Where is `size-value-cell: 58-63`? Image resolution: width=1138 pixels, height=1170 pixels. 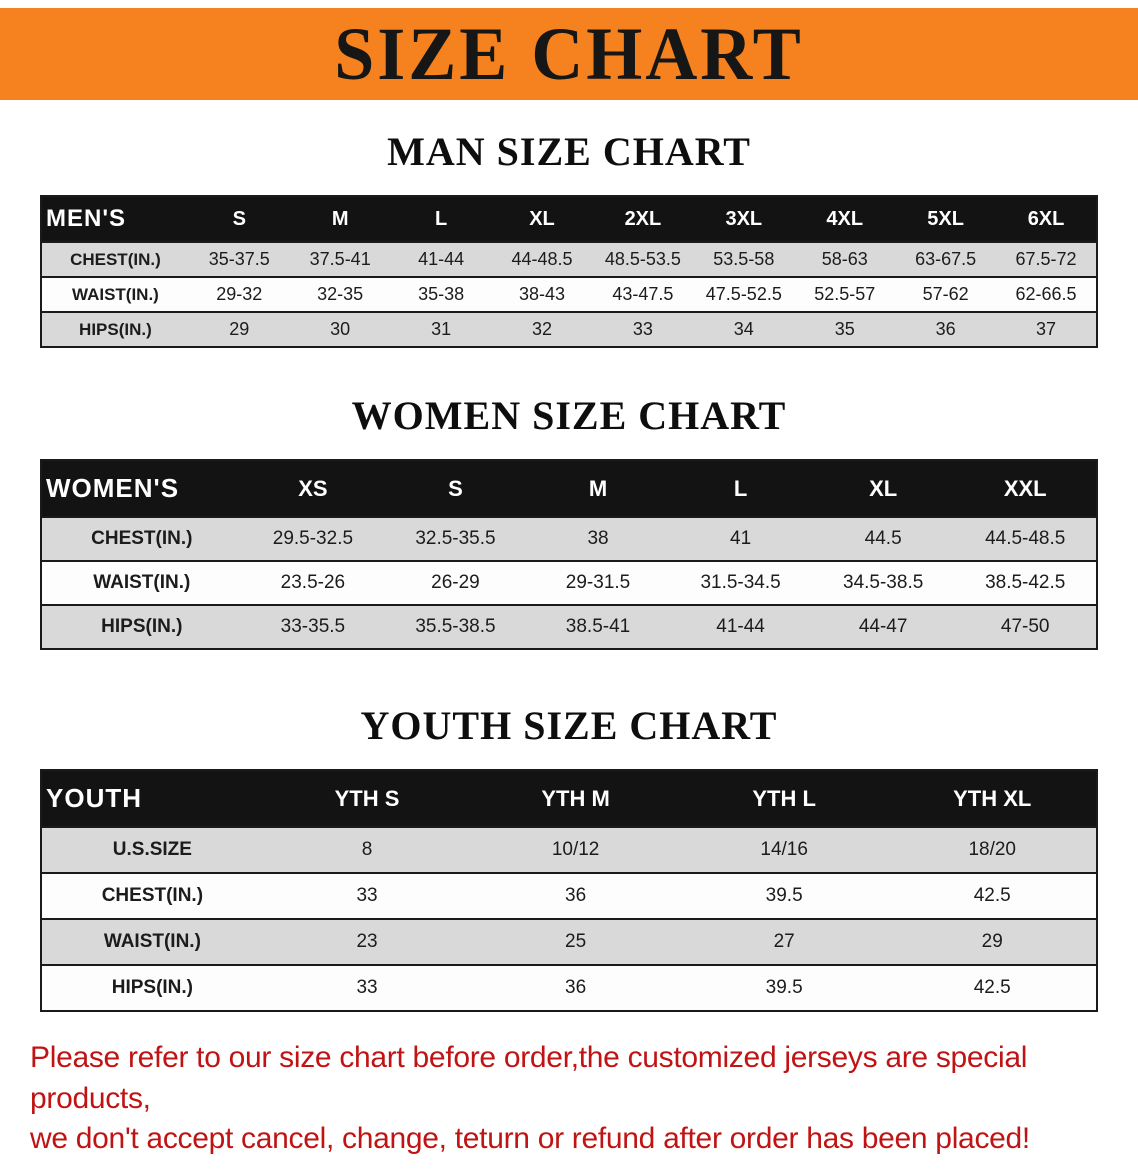
size-value-cell: 58-63 is located at coordinates (845, 259).